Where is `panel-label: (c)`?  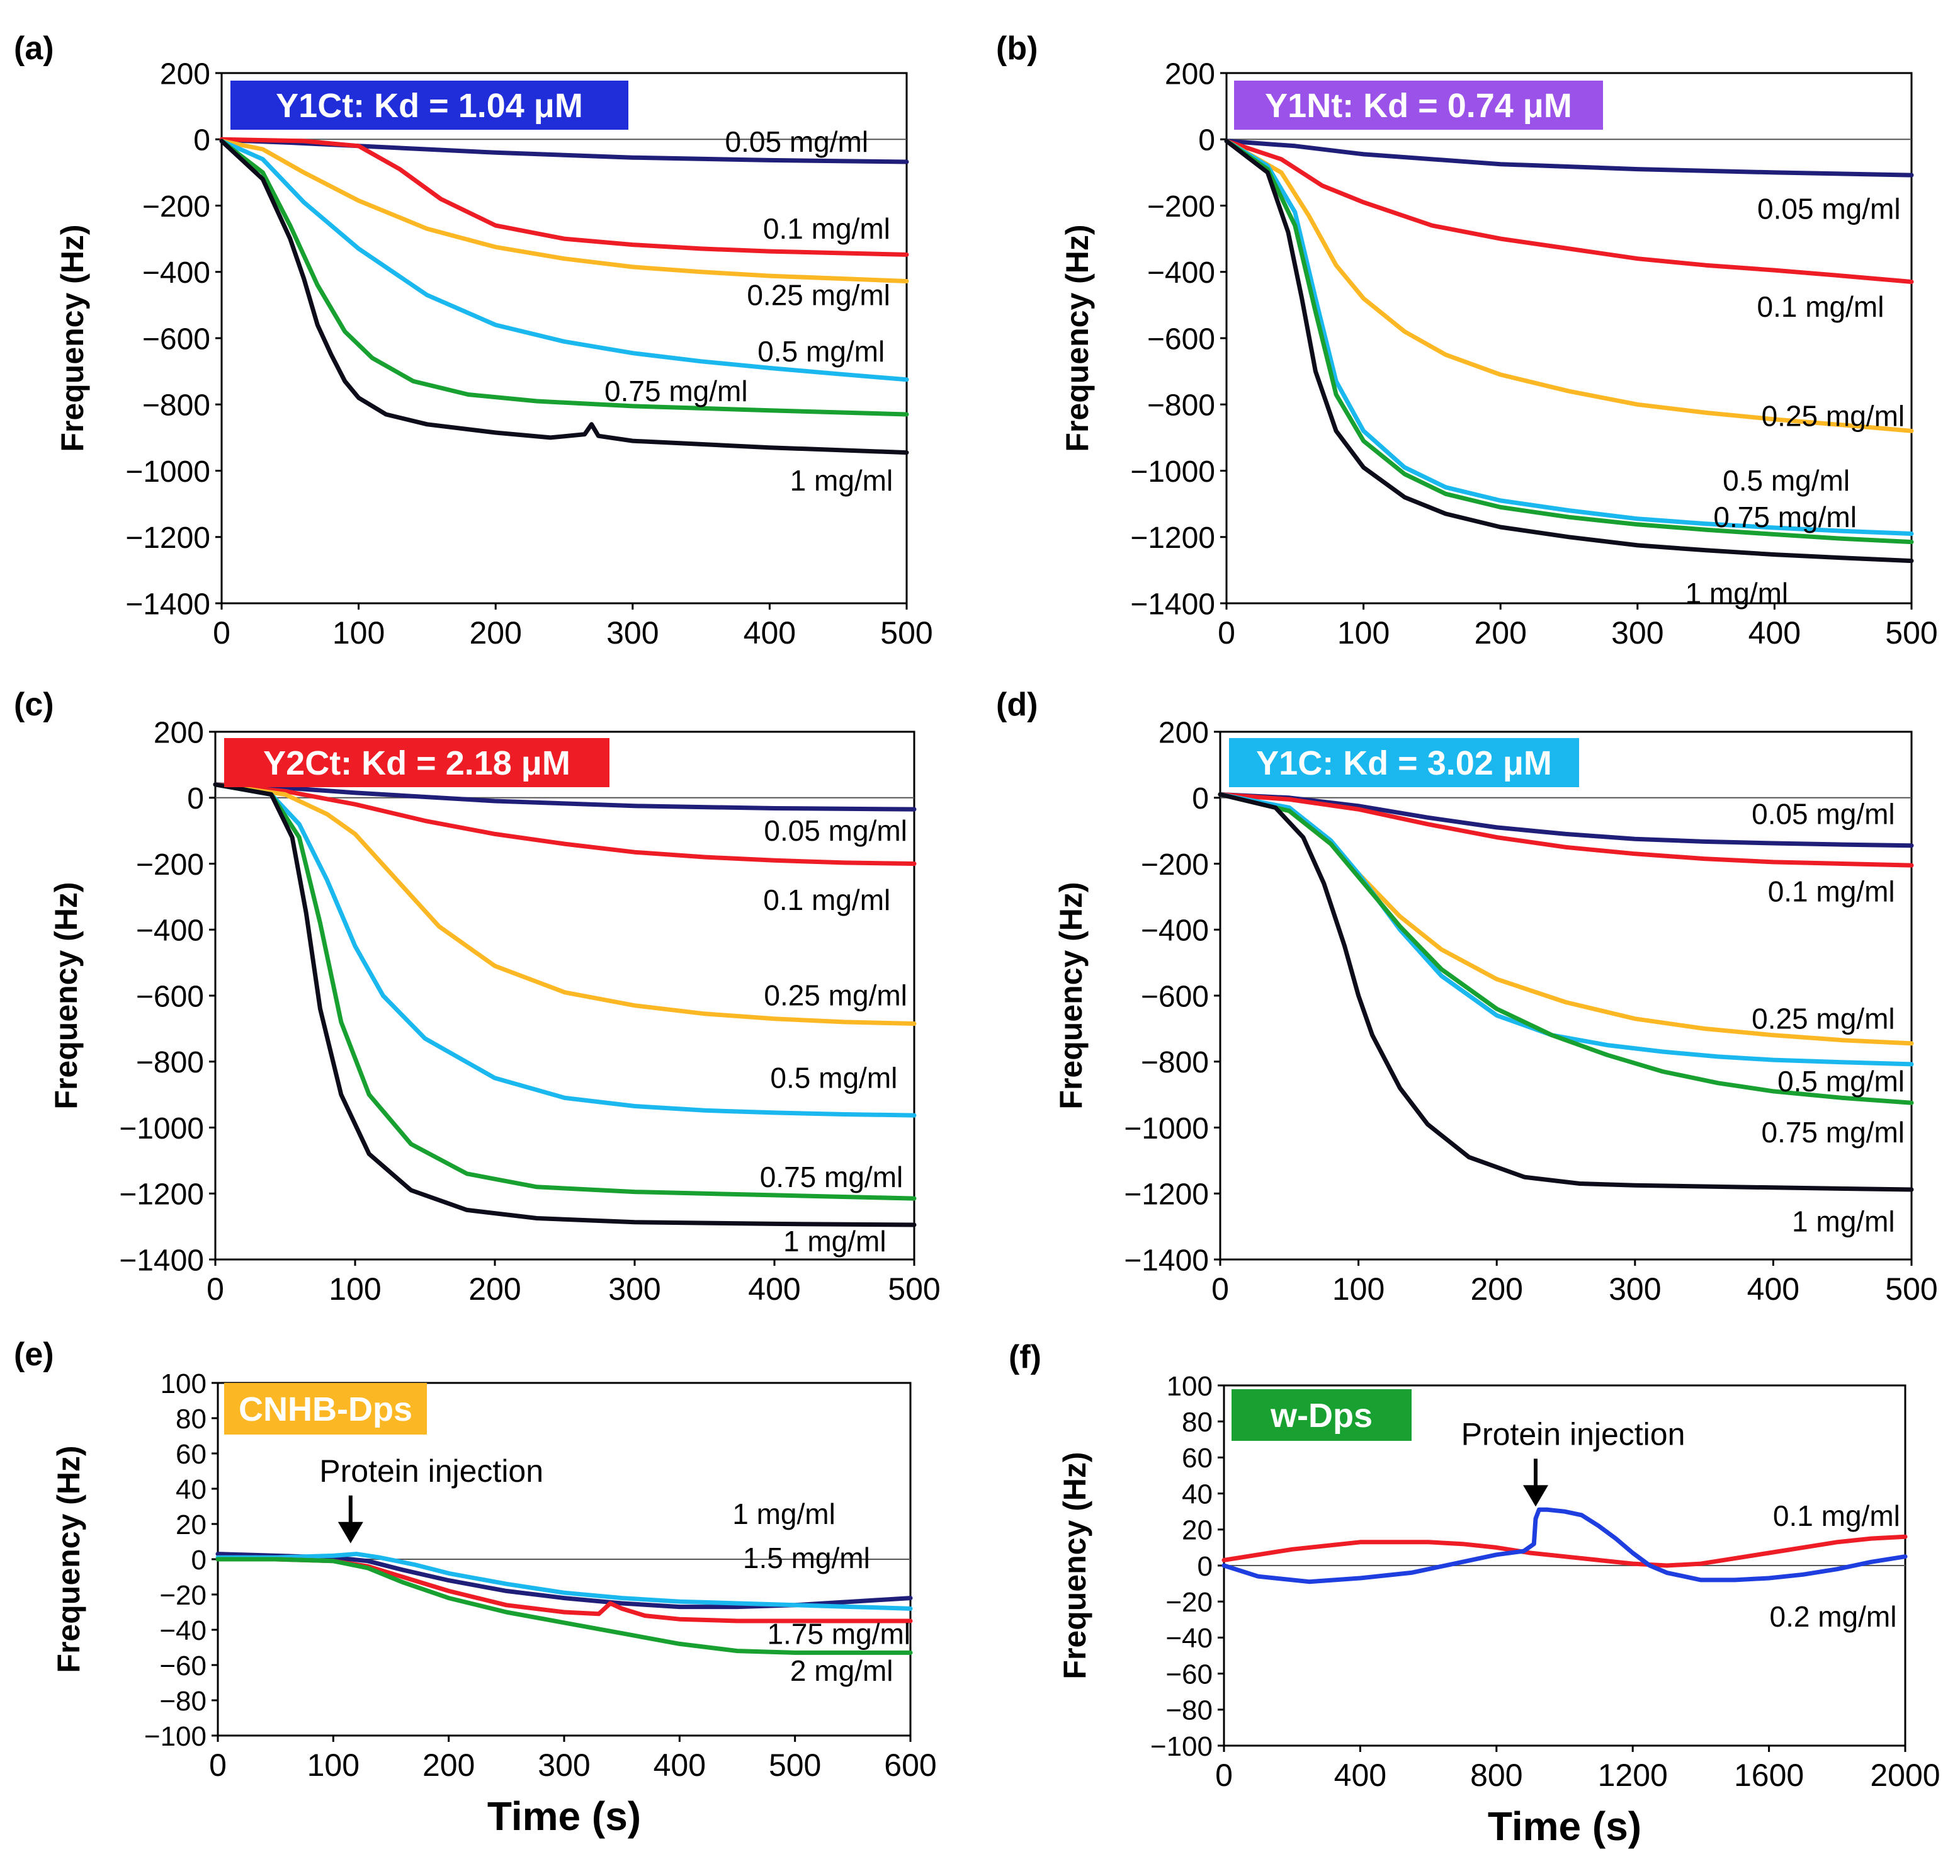
panel-label: (c) is located at coordinates (34, 704).